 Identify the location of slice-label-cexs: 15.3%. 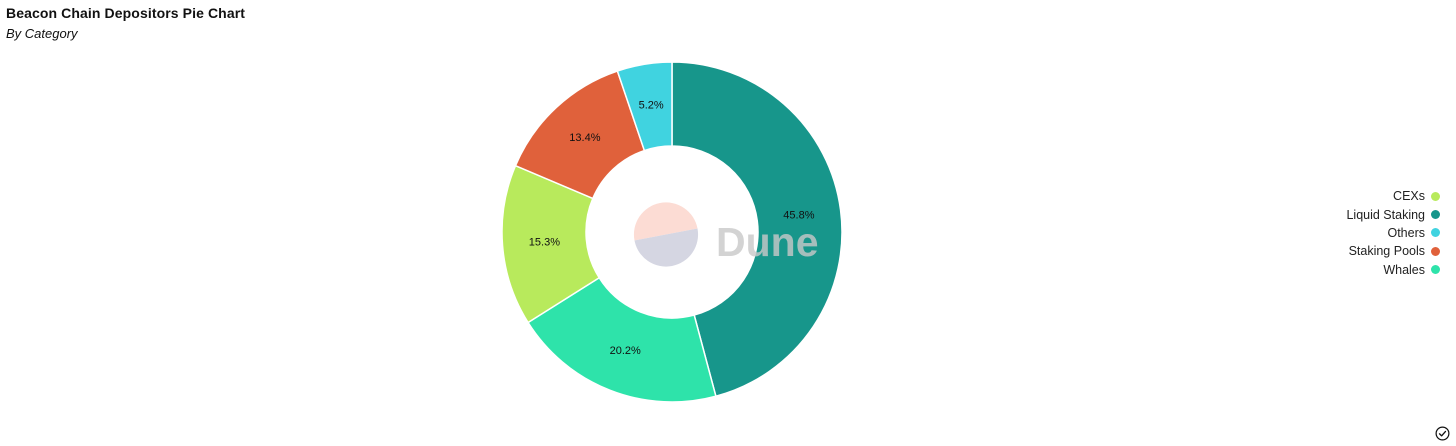
(544, 242).